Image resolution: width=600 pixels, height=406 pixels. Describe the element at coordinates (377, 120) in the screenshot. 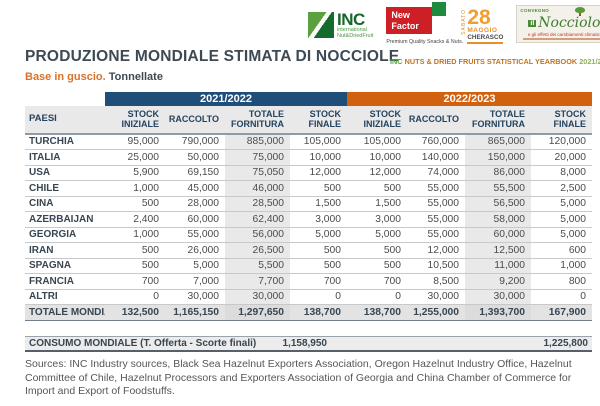

I see `column-header: STOCK INIZIALE` at that location.